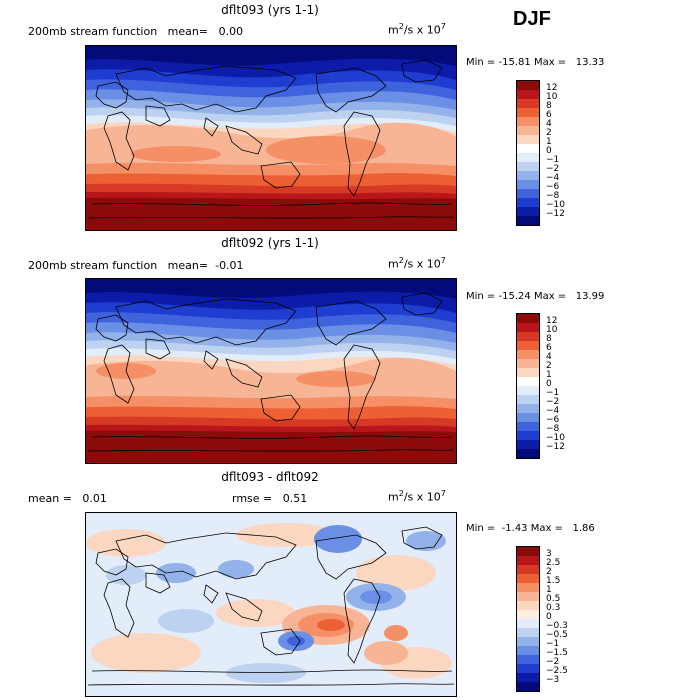 The width and height of the screenshot is (700, 700). I want to click on panel-2-map, so click(271, 371).